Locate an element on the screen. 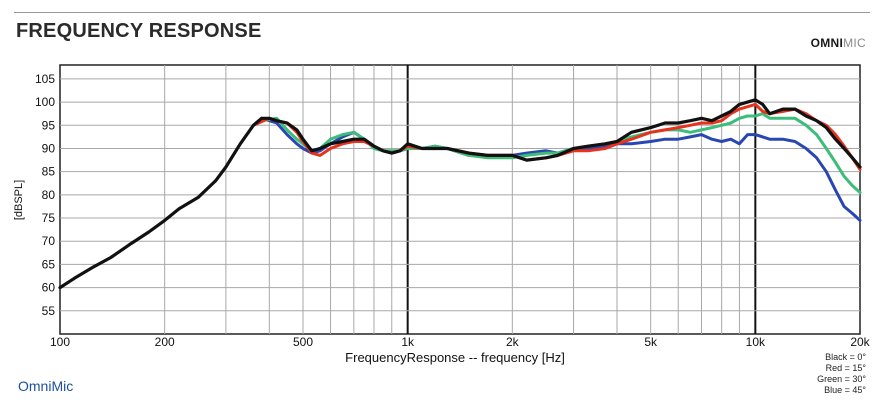 The width and height of the screenshot is (888, 413). y-tick-label: 105 is located at coordinates (45, 79).